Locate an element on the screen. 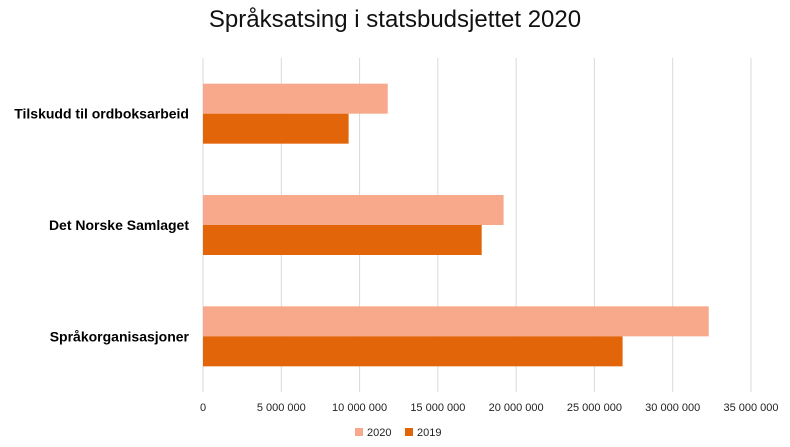  x-tick-label: 20 000 000 is located at coordinates (516, 408).